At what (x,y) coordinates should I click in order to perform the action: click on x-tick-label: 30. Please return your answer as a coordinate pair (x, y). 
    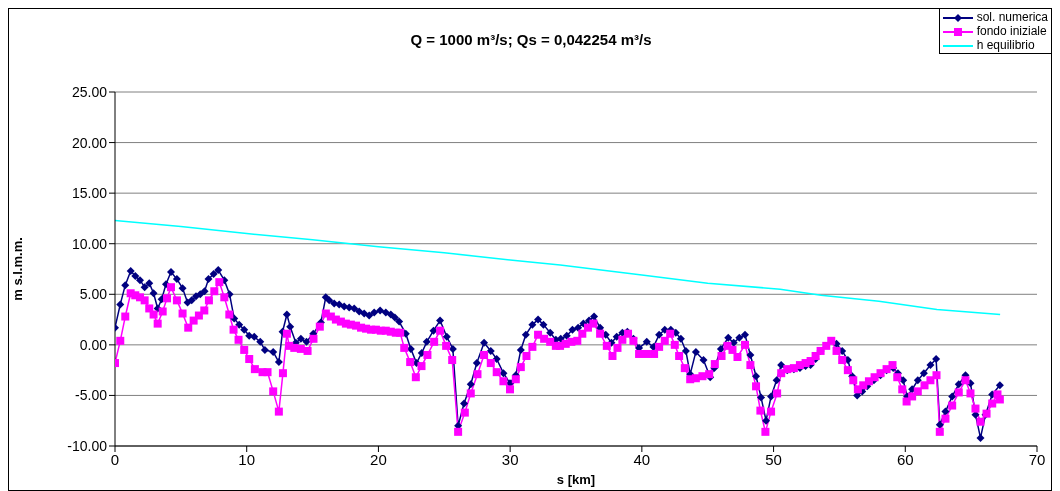
    Looking at the image, I should click on (510, 459).